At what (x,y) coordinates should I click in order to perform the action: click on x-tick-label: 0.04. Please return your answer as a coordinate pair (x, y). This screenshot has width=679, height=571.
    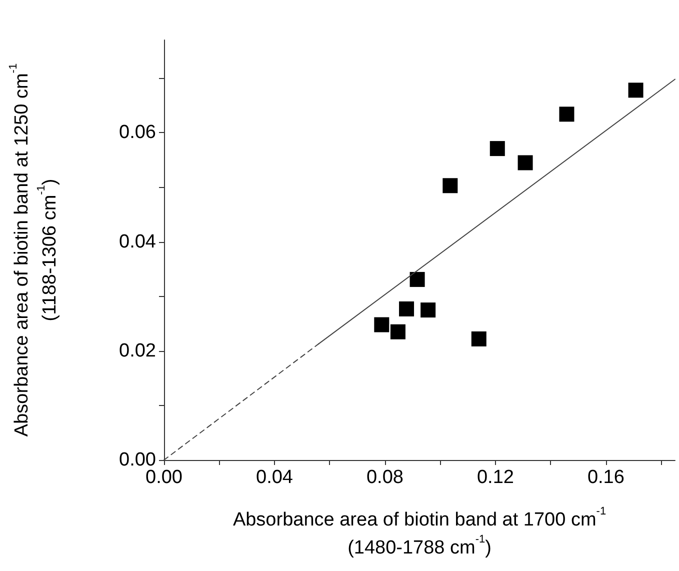
    Looking at the image, I should click on (275, 477).